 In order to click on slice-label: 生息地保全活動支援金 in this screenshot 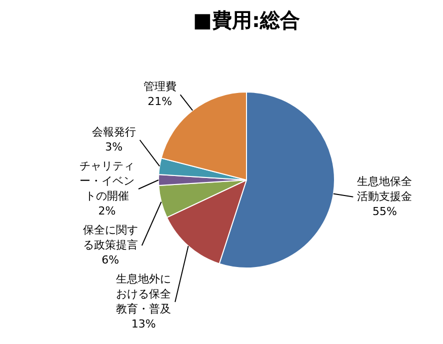, I will do `click(384, 188)`.